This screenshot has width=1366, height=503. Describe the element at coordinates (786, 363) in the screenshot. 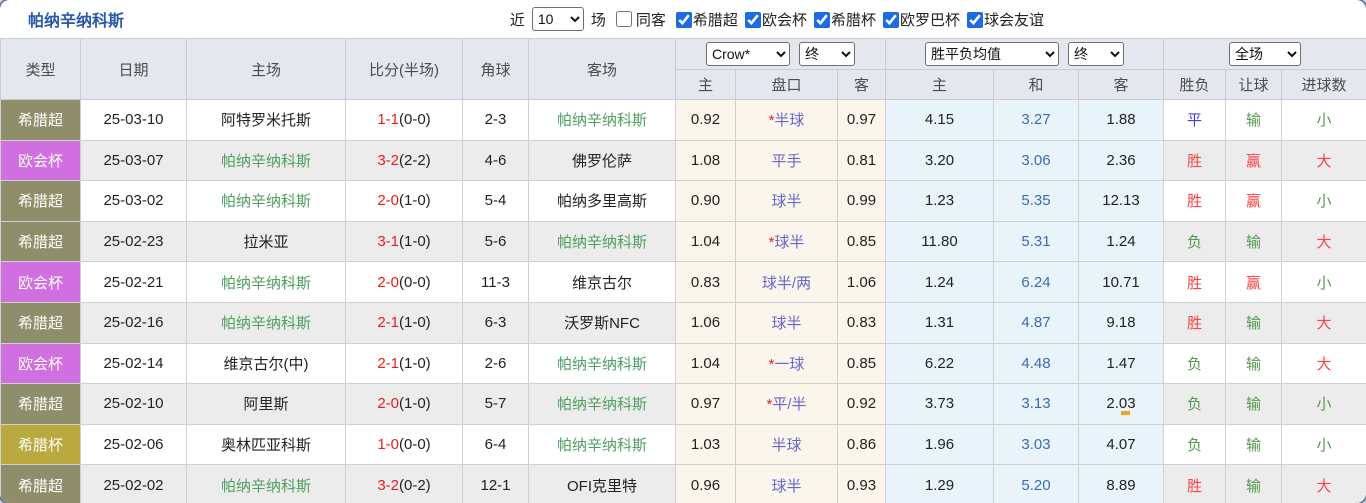

I see `handicap-value: *一球` at that location.